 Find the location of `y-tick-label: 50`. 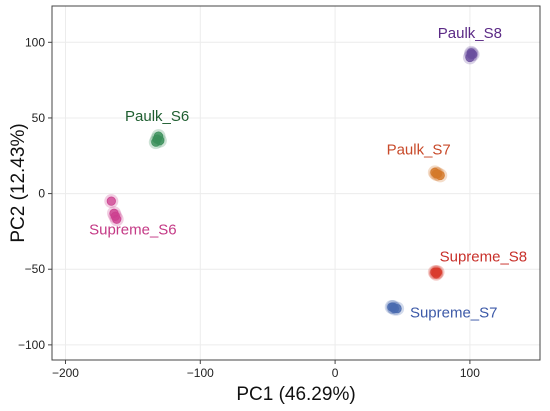

y-tick-label: 50 is located at coordinates (39, 118).